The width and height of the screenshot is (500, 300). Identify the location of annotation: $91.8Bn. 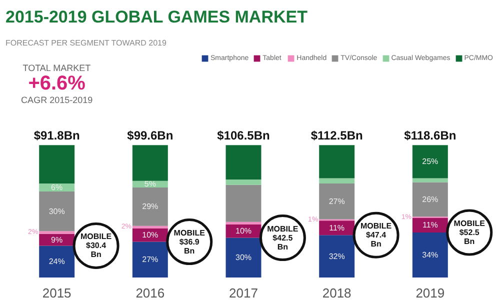
(57, 135).